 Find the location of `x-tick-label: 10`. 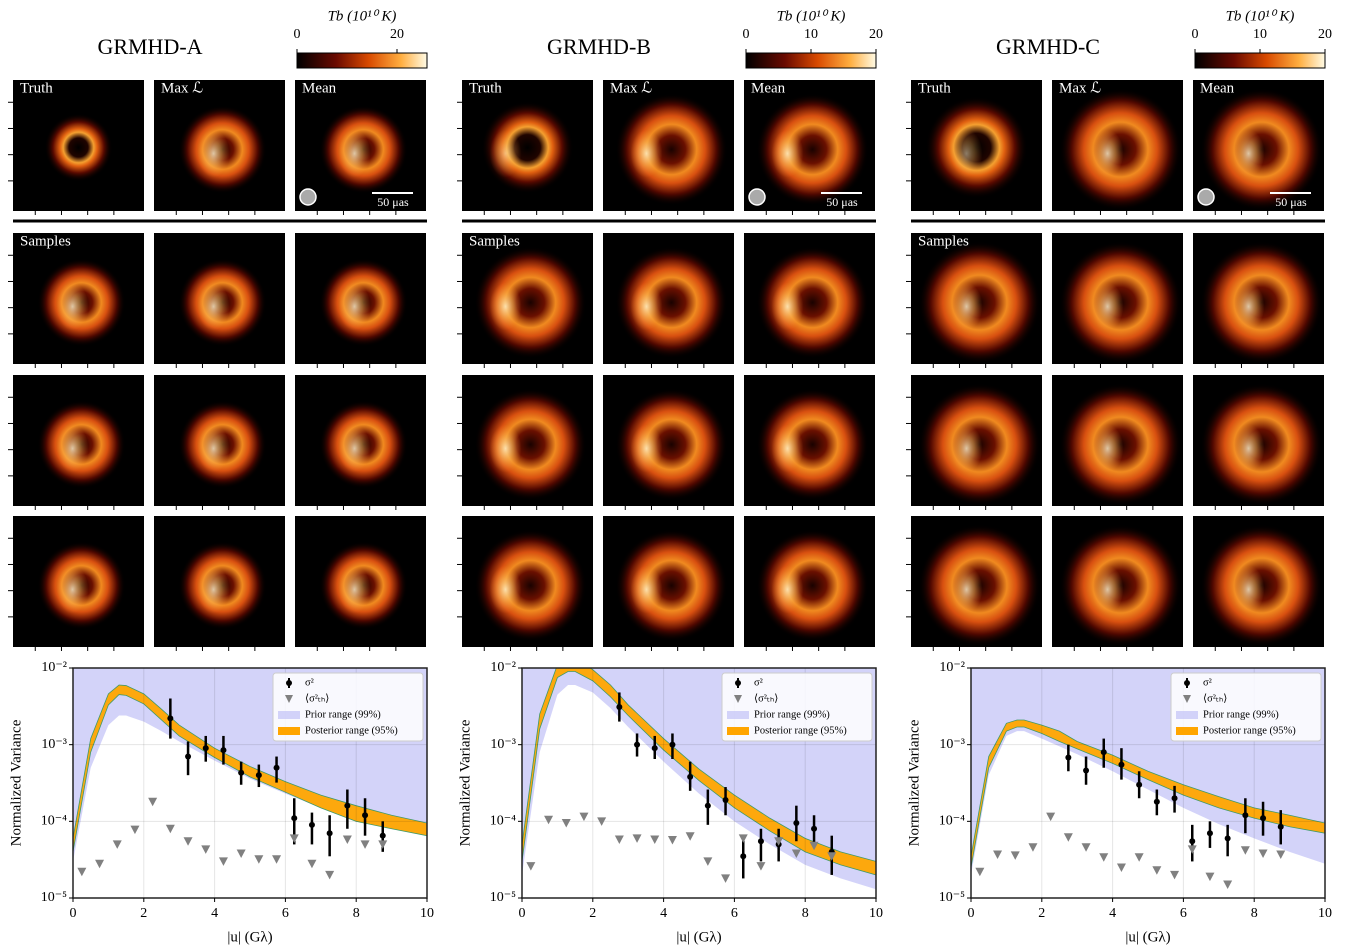

x-tick-label: 10 is located at coordinates (876, 913).